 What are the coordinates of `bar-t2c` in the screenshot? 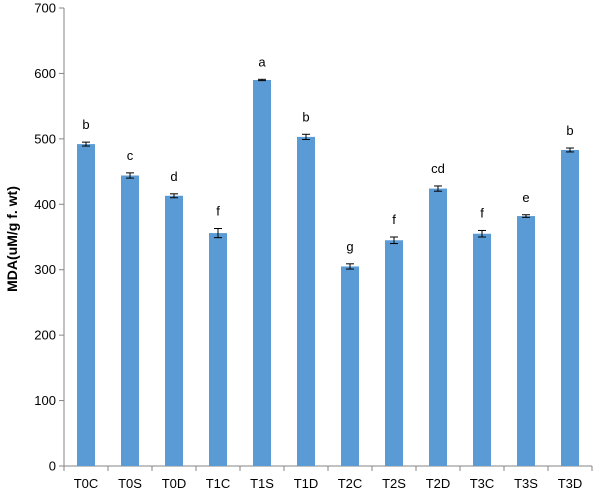 It's located at (350, 366).